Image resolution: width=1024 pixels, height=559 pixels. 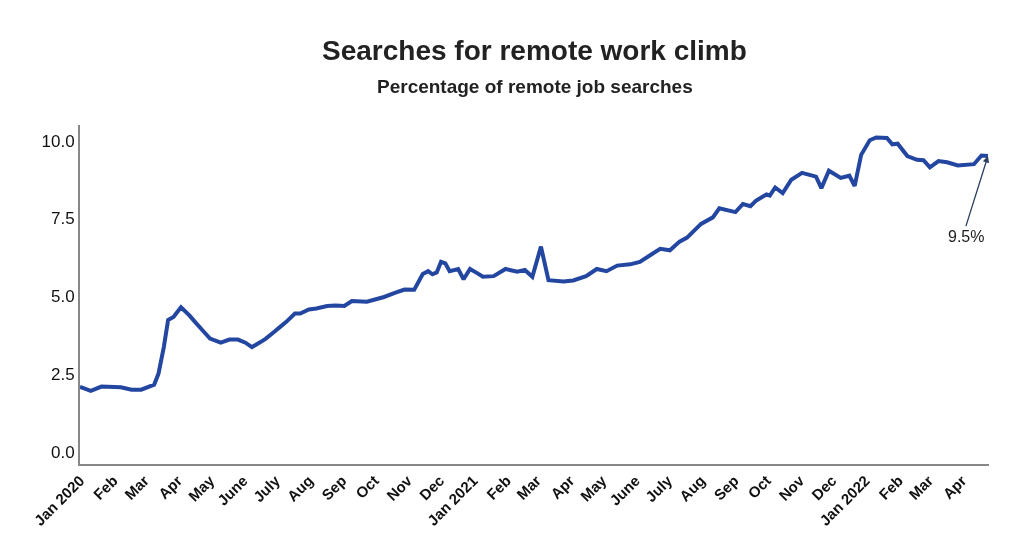 What do you see at coordinates (62, 219) in the screenshot?
I see `y-tick-label: 7.5` at bounding box center [62, 219].